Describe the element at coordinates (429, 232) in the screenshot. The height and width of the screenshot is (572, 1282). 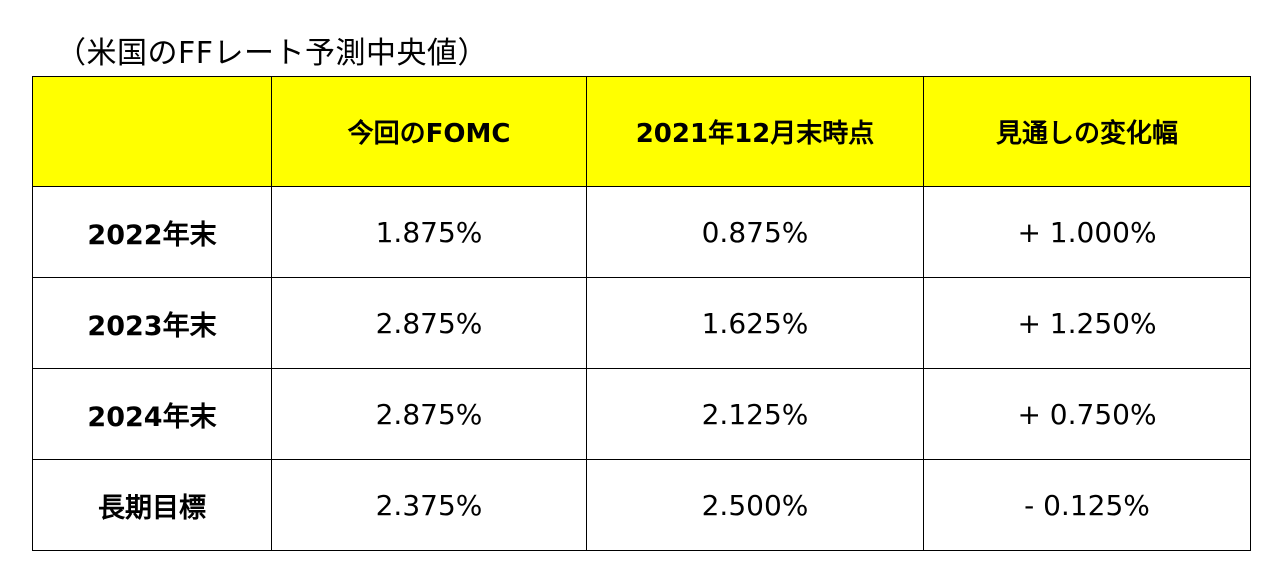
I see `cell-current-fomc: 1.875%` at that location.